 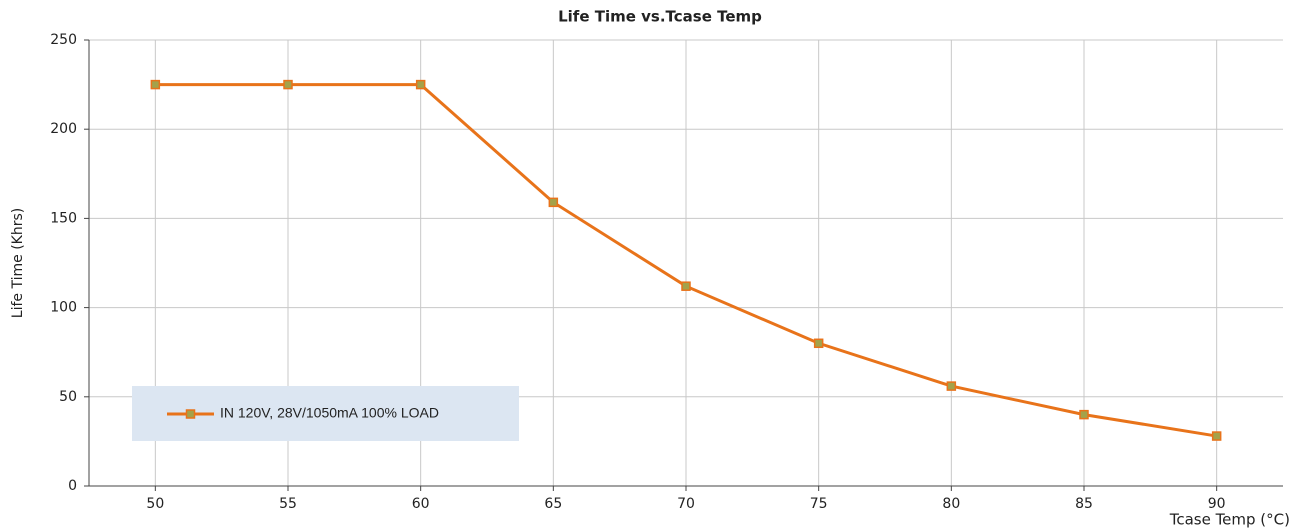 I want to click on x-tick-label: 85, so click(x=1084, y=504).